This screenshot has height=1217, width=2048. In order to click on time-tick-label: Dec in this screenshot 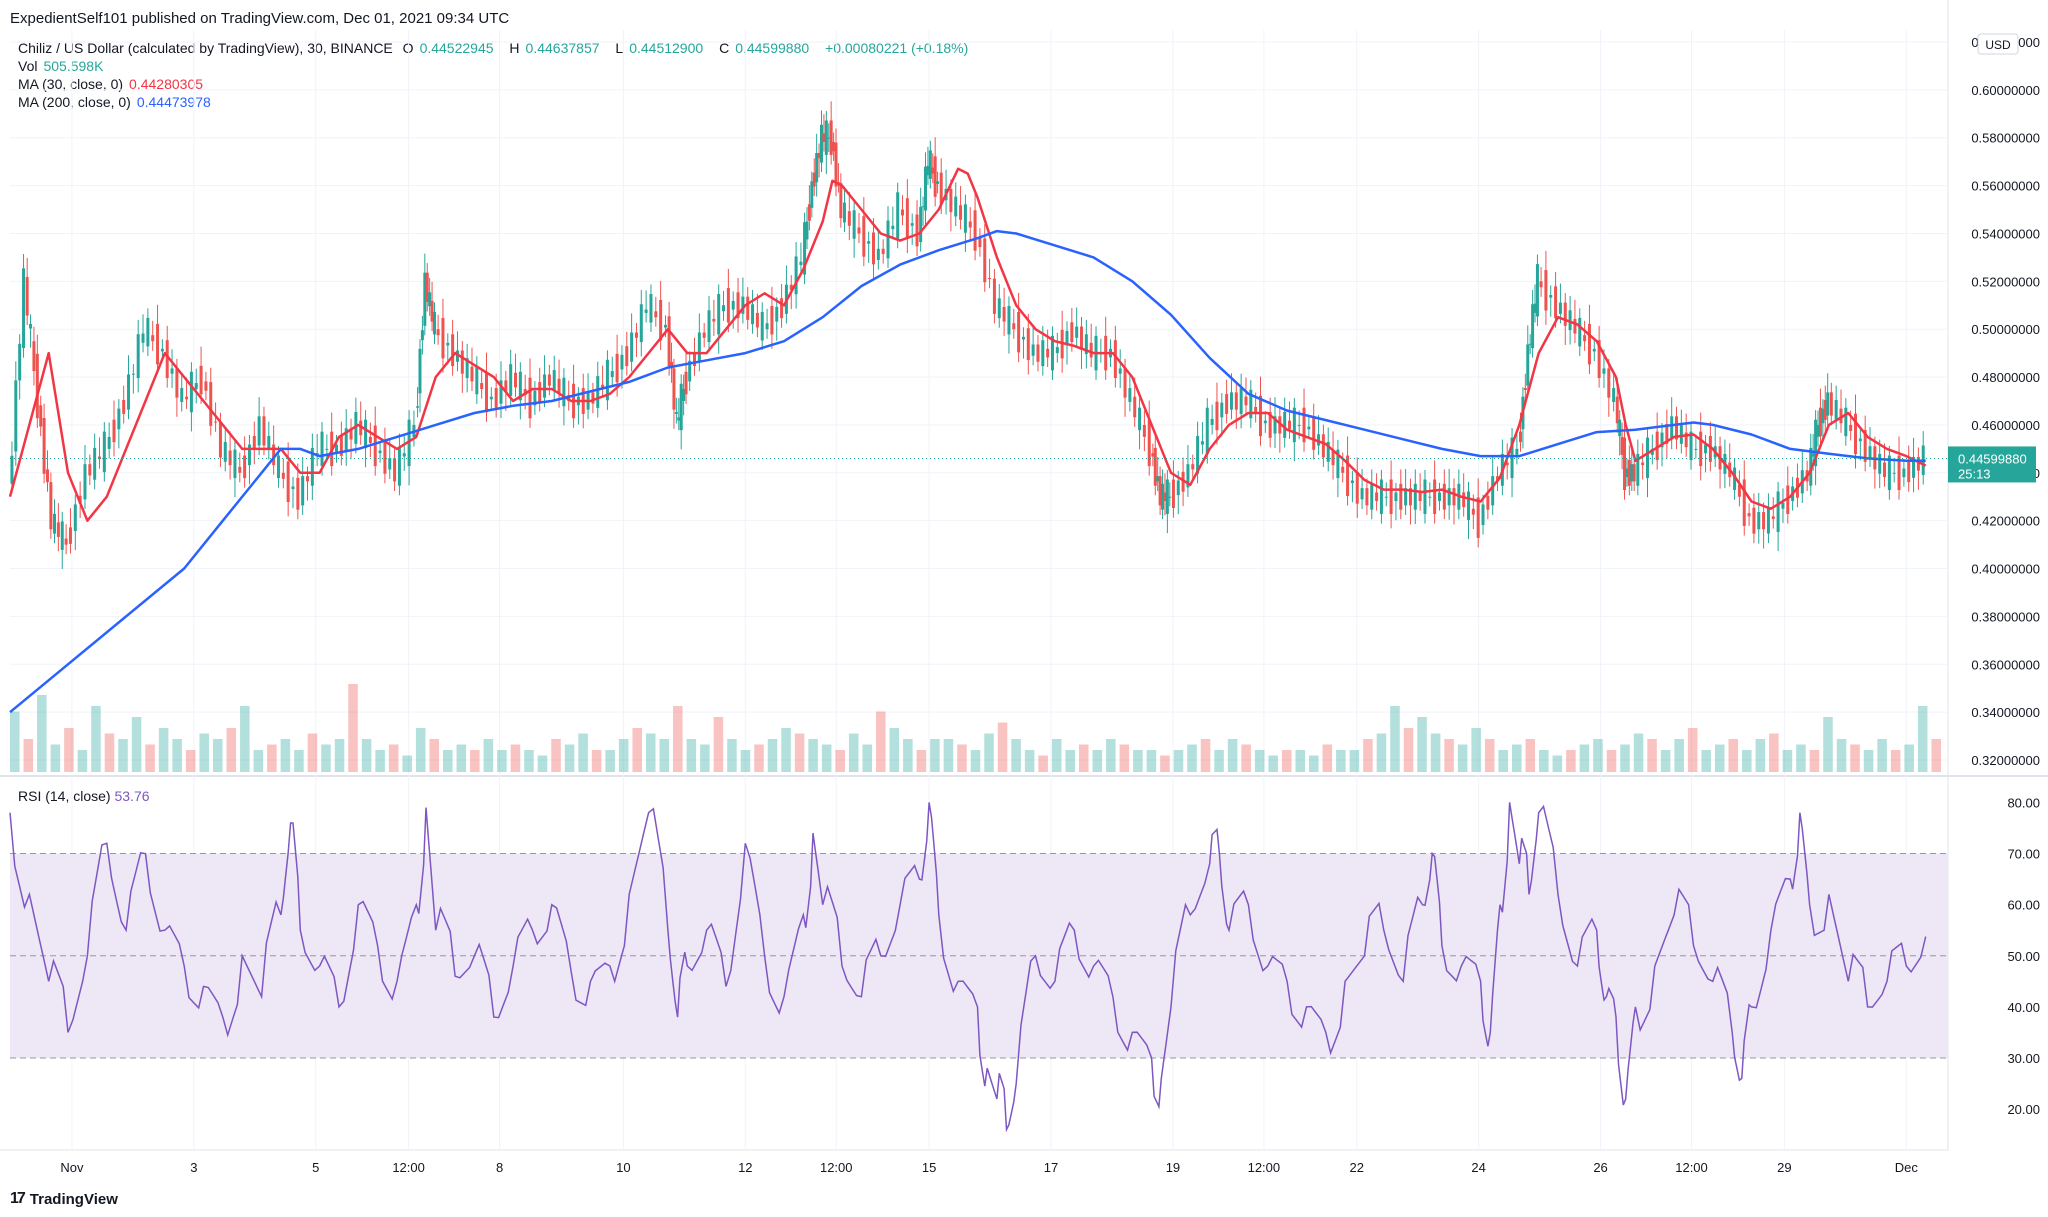, I will do `click(1907, 1167)`.